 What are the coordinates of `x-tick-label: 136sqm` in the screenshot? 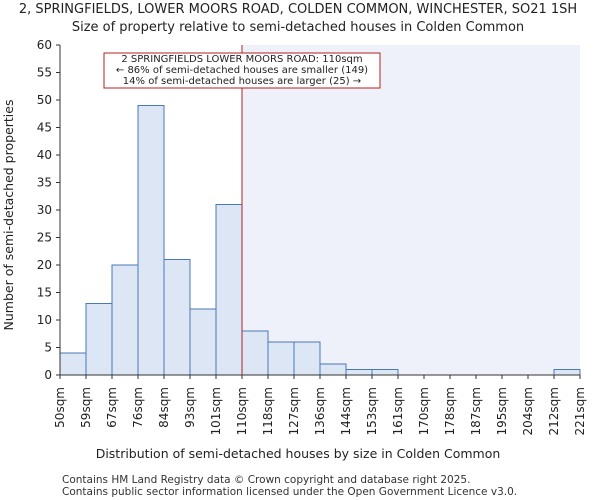 It's located at (320, 411).